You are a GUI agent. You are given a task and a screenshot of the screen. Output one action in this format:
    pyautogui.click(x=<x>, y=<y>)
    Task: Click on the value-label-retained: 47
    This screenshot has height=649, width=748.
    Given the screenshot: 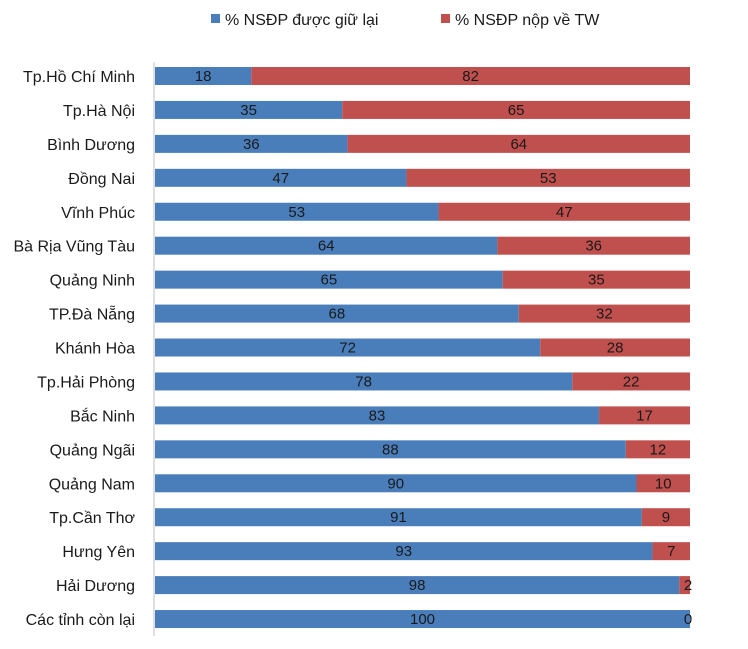 What is the action you would take?
    pyautogui.click(x=280, y=178)
    